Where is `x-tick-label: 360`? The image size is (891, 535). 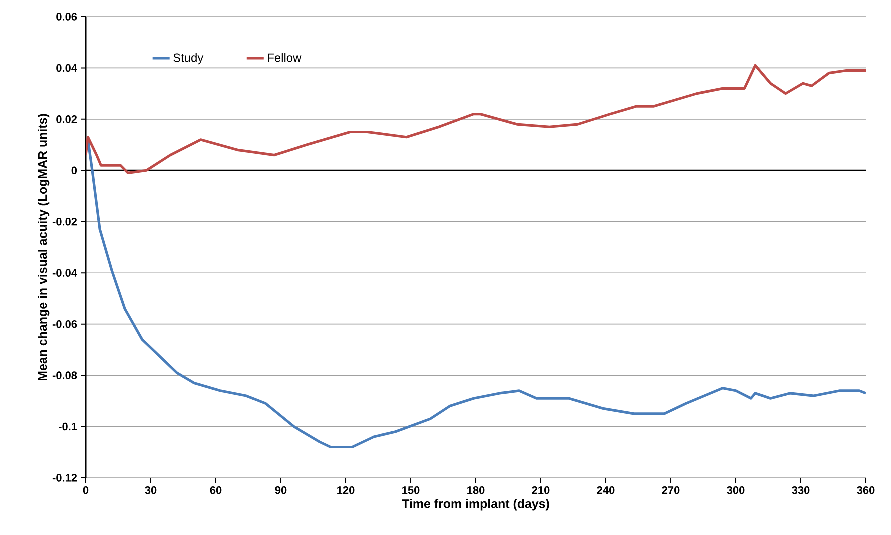
x-tick-label: 360 is located at coordinates (866, 490).